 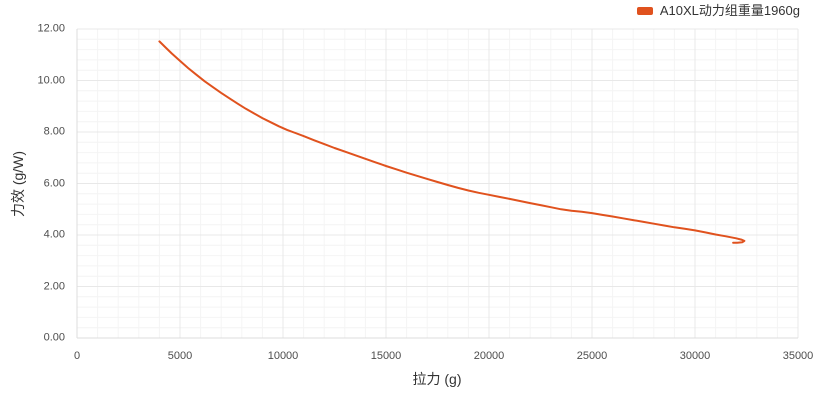 What do you see at coordinates (18, 184) in the screenshot?
I see `y-axis-title: 力效 (g/W)` at bounding box center [18, 184].